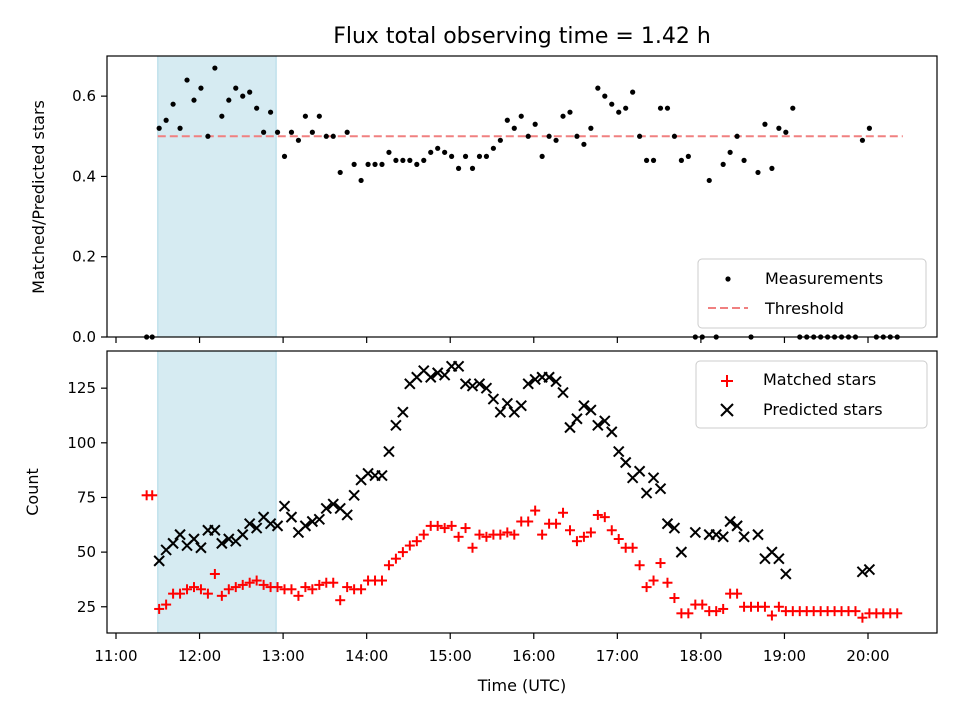 This screenshot has width=960, height=720. I want to click on count-y-tick-label: 50, so click(86, 552).